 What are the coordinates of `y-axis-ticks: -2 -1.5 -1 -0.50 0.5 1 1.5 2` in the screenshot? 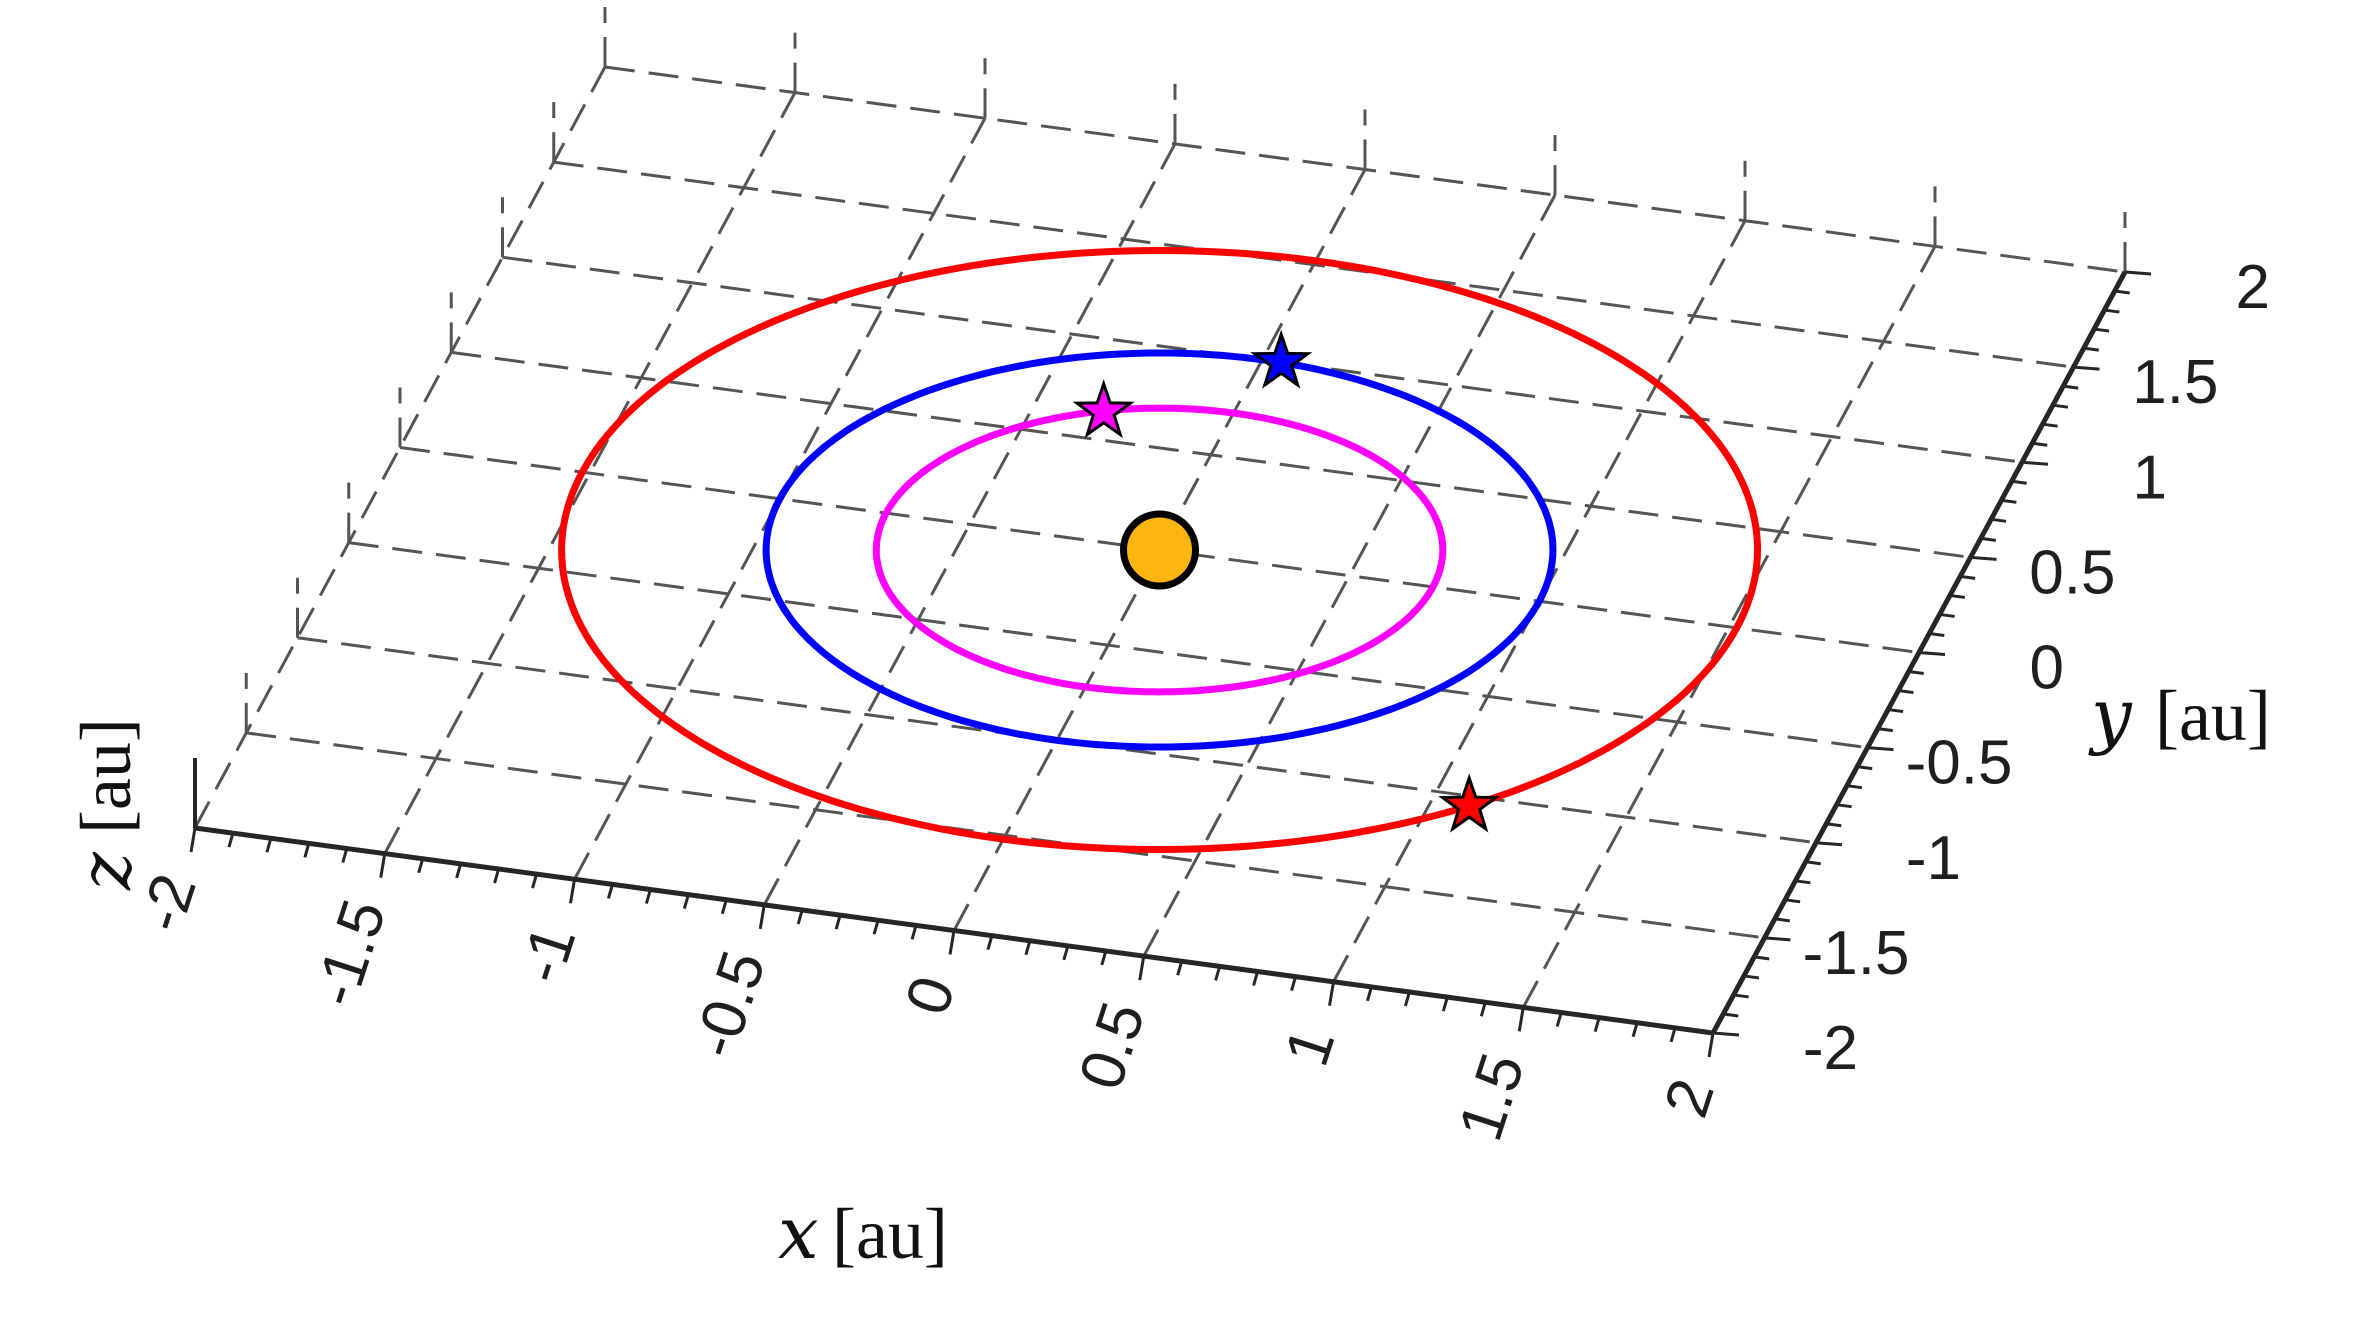 It's located at (1991, 668).